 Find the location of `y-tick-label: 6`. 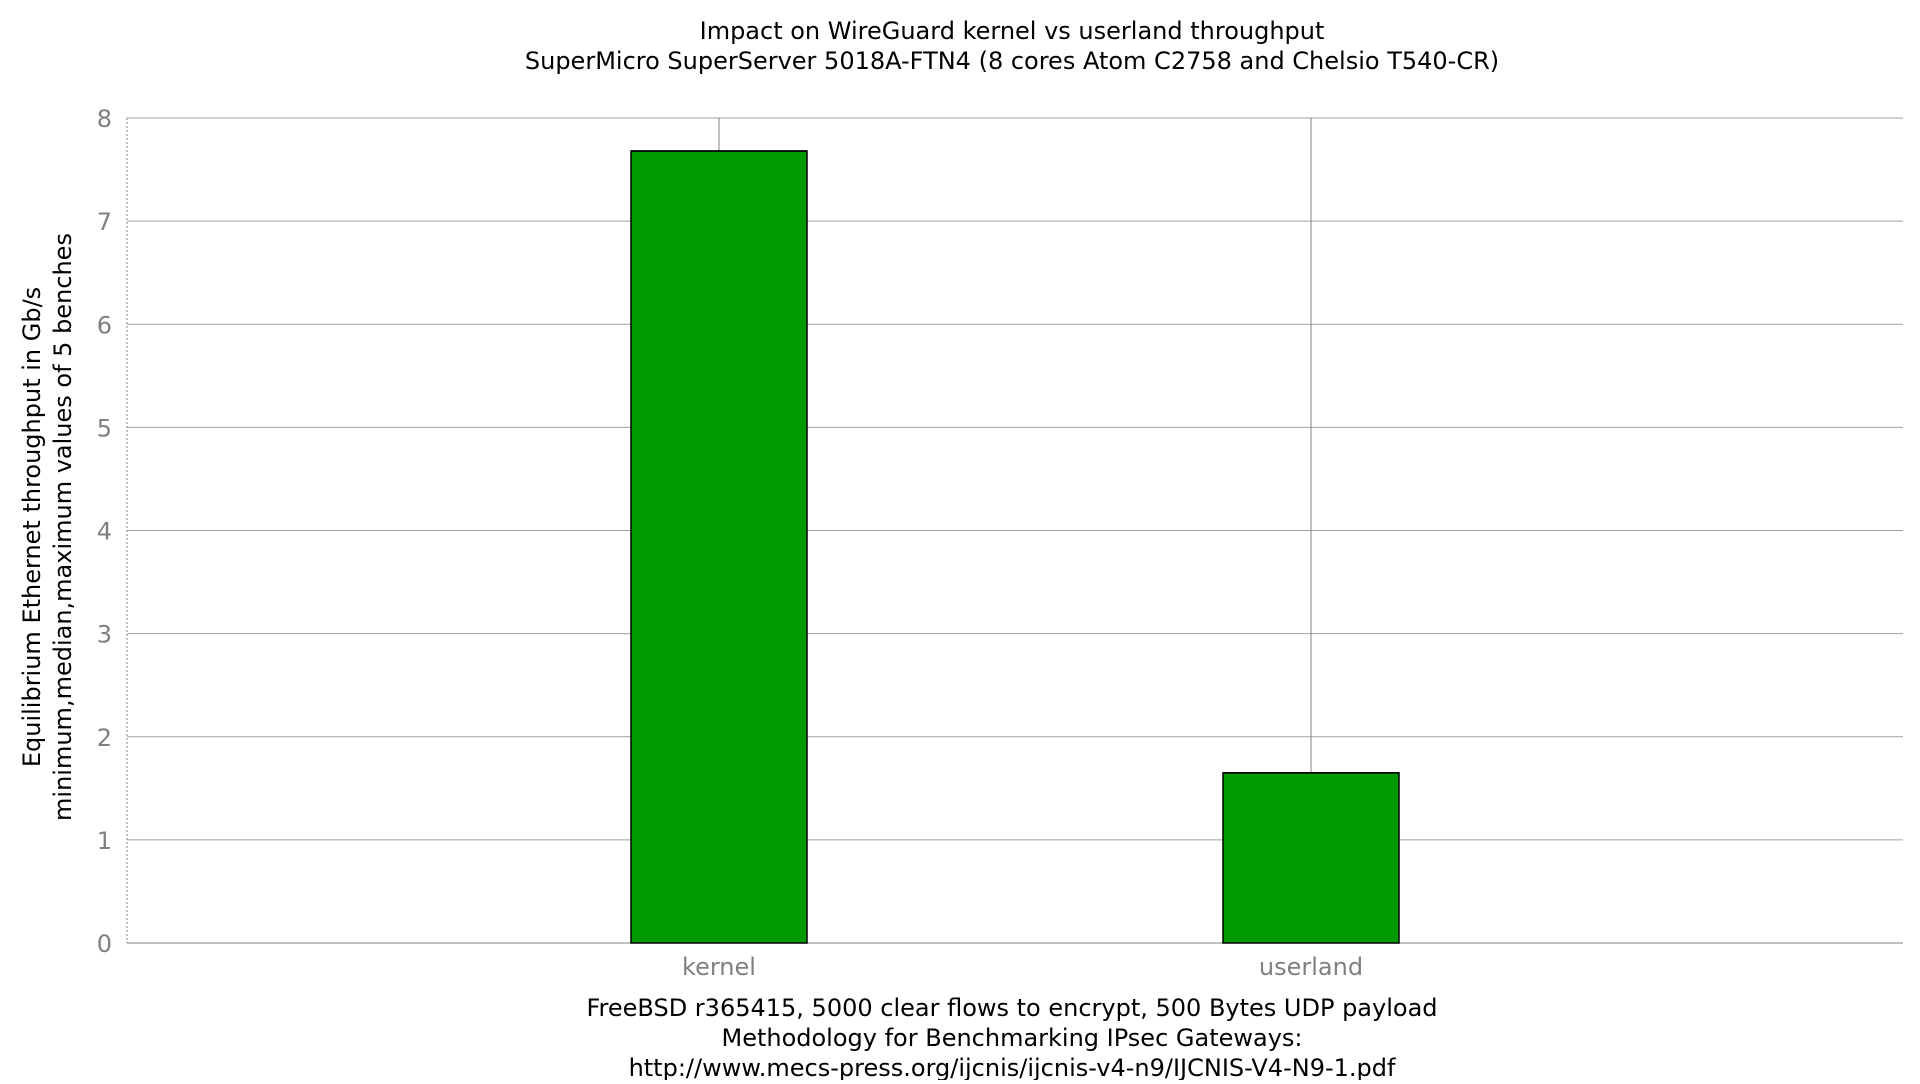

y-tick-label: 6 is located at coordinates (104, 325).